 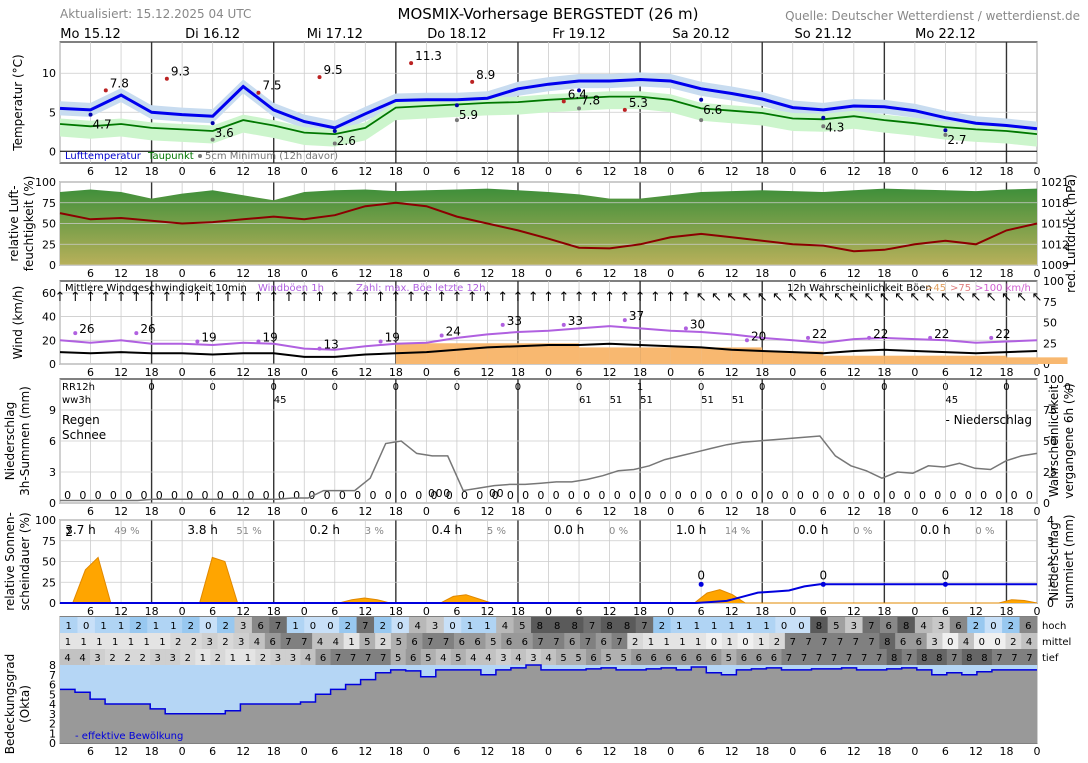 I want to click on mean-wind-line, so click(x=548, y=350).